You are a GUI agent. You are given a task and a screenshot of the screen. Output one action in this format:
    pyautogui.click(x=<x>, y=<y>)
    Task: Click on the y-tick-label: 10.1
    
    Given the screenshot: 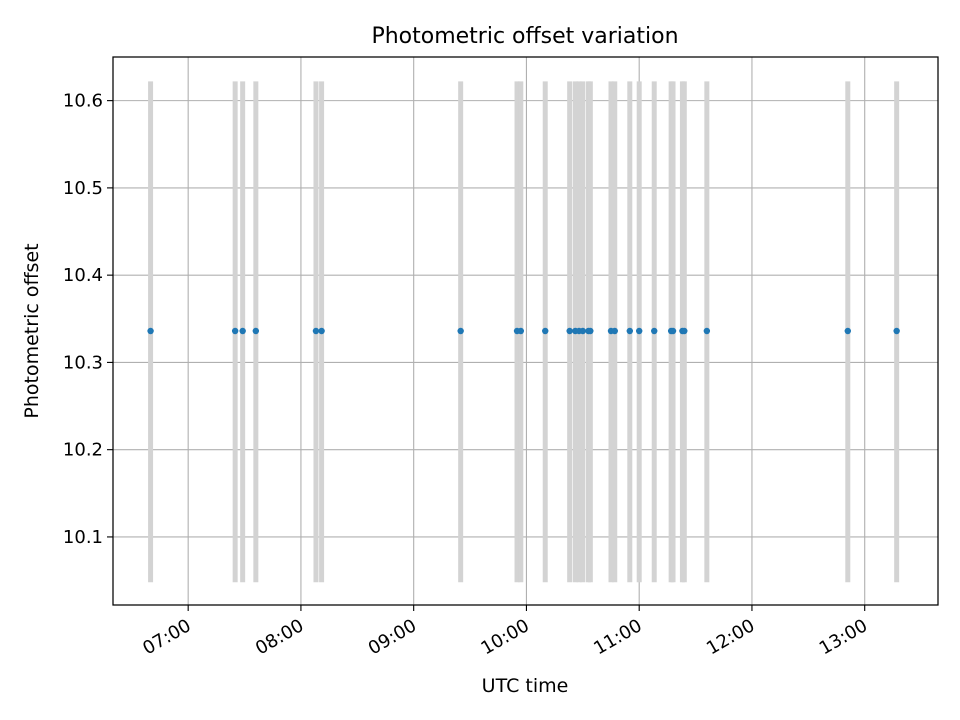 What is the action you would take?
    pyautogui.click(x=83, y=537)
    